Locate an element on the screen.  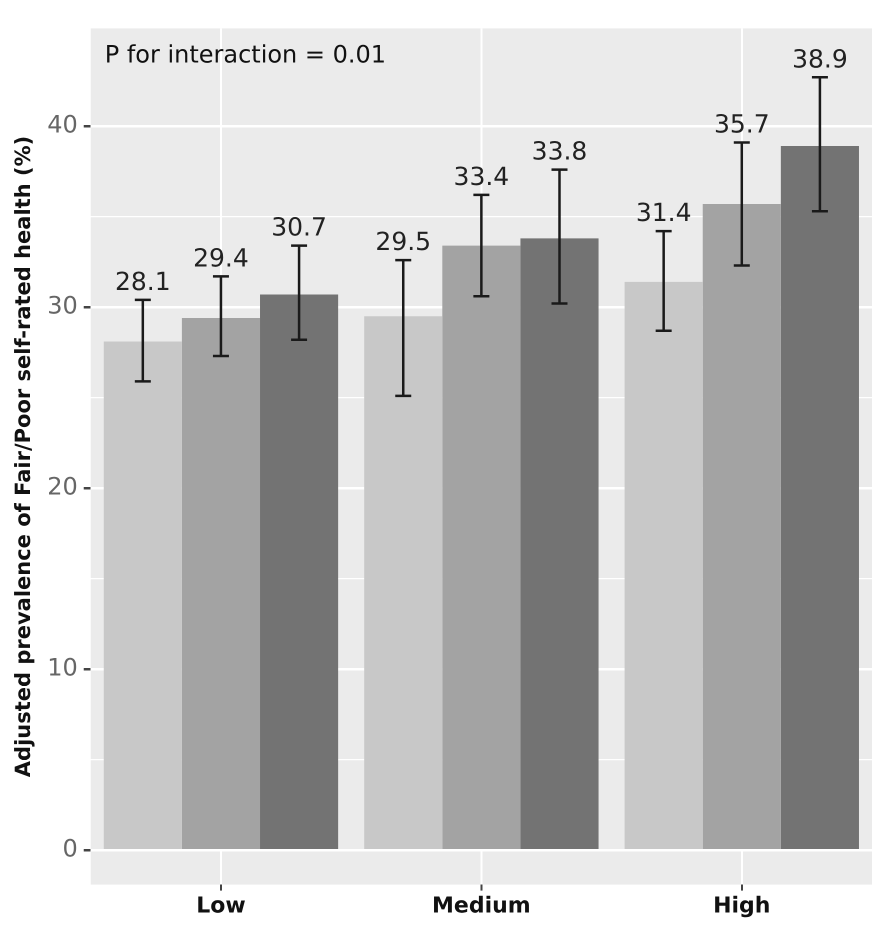
y-tick-label: 30 is located at coordinates (62, 305).